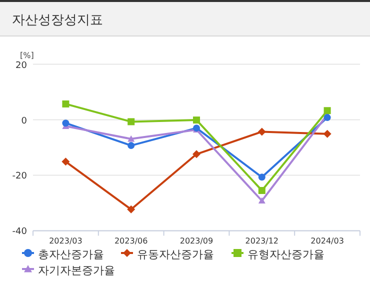 Image resolution: width=370 pixels, height=285 pixels. Describe the element at coordinates (286, 254) in the screenshot. I see `legend-label: 유형자산증가율` at that location.